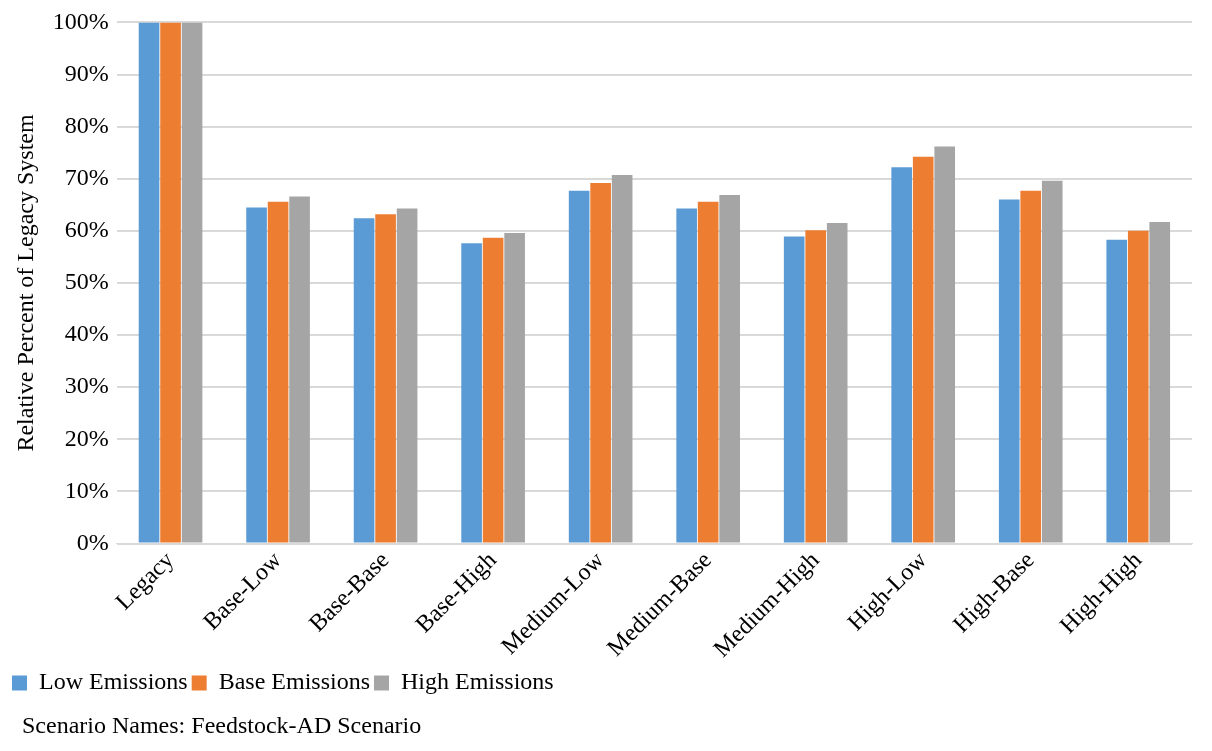 This screenshot has height=751, width=1212. I want to click on y-tick-label: 80%, so click(86, 124).